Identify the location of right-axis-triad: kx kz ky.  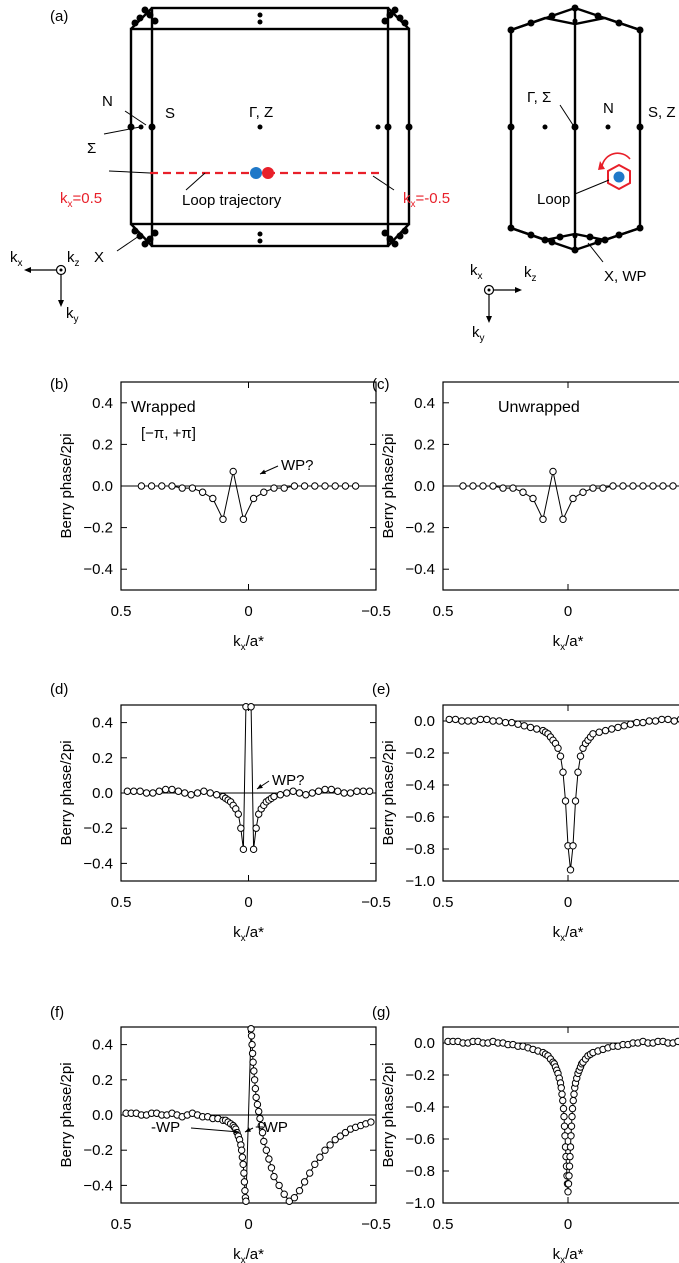
(503, 303).